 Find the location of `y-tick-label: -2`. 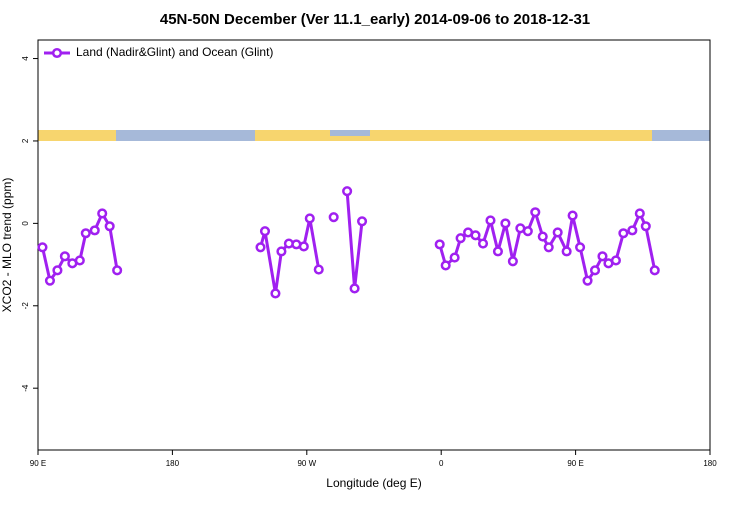

y-tick-label: -2 is located at coordinates (25, 306).